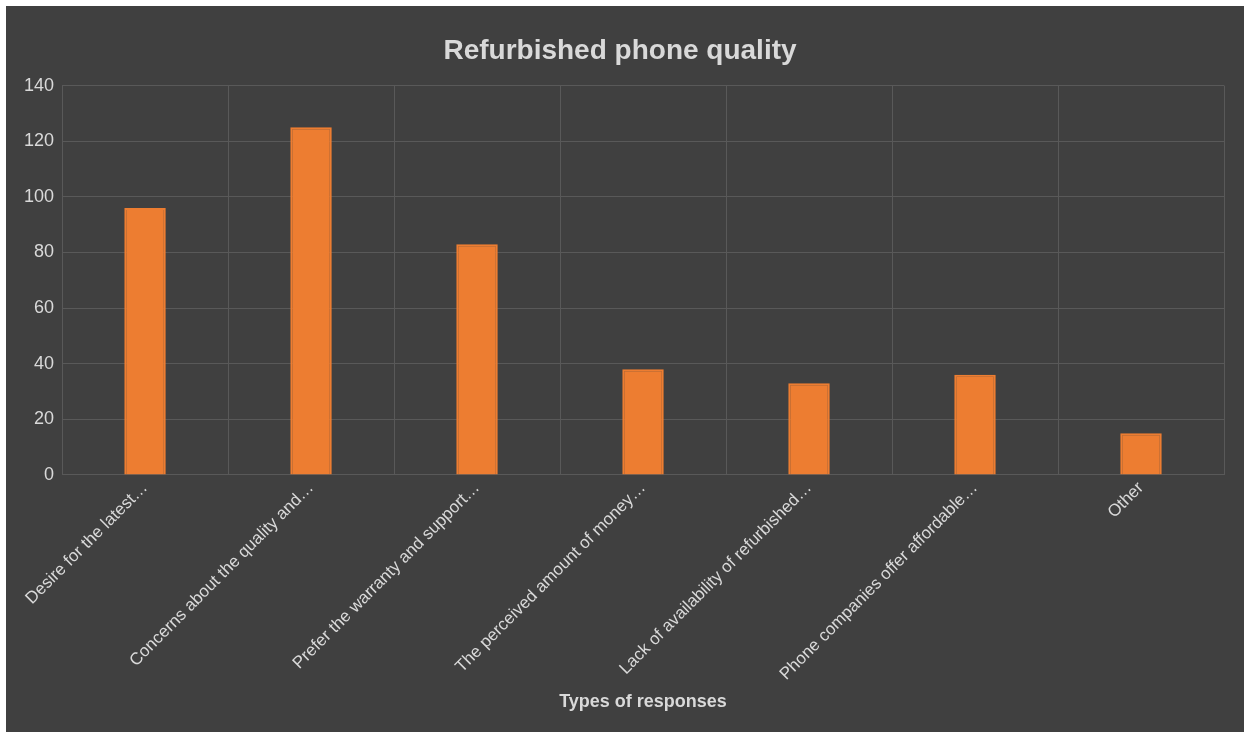 The image size is (1250, 738). Describe the element at coordinates (39, 84) in the screenshot. I see `y-tick-label: 140` at that location.